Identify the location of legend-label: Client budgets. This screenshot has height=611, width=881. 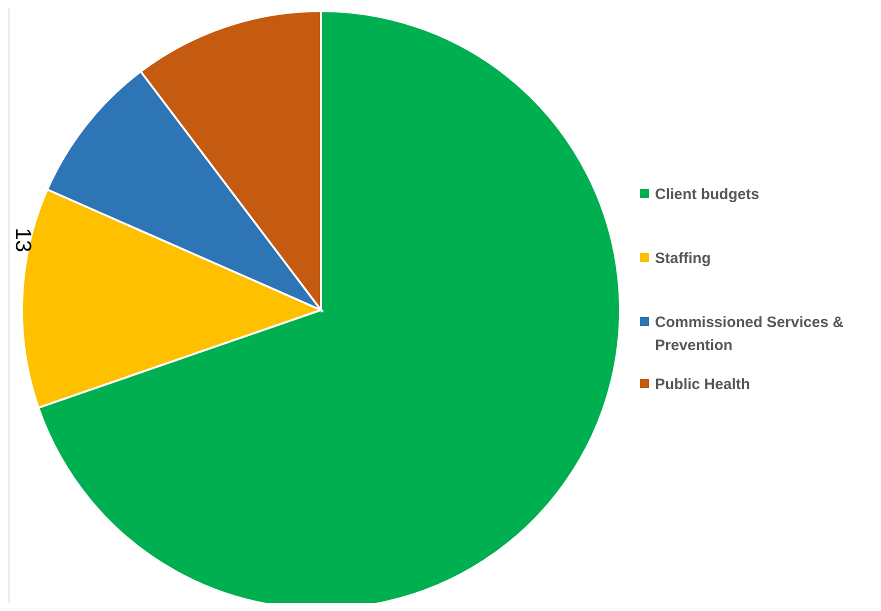
(707, 194).